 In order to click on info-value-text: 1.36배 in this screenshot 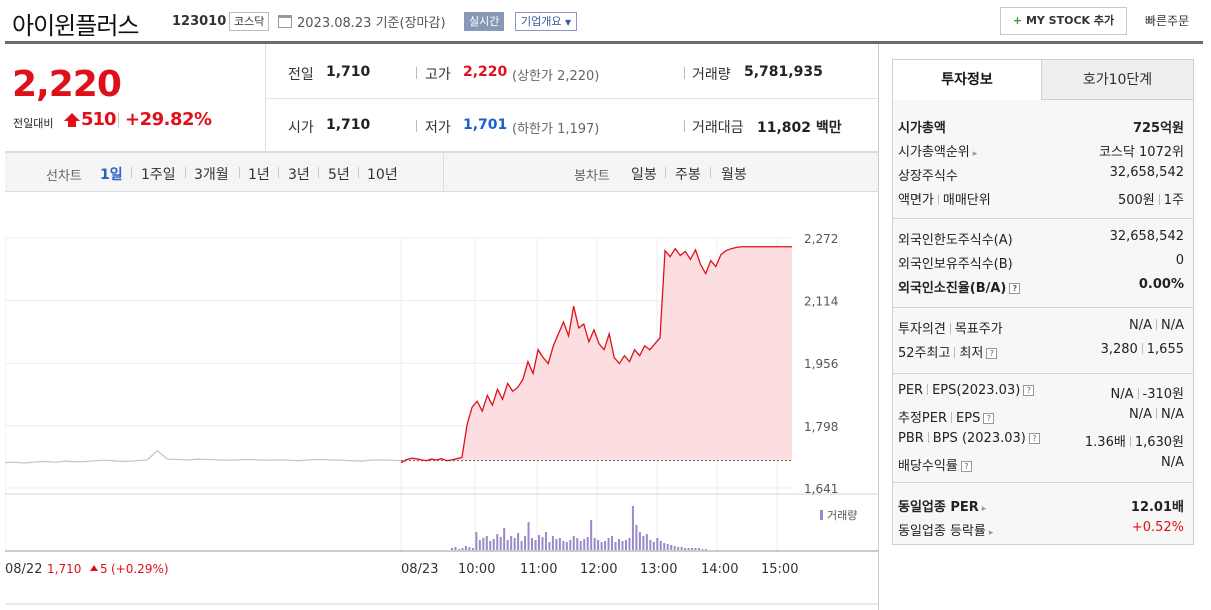, I will do `click(1105, 442)`.